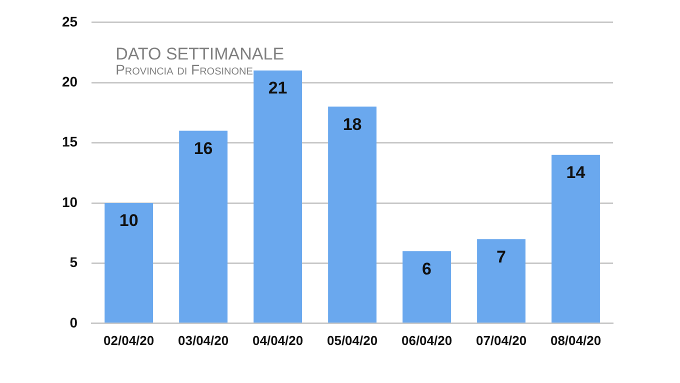 The image size is (680, 383). Describe the element at coordinates (427, 268) in the screenshot. I see `data-label: 6` at that location.